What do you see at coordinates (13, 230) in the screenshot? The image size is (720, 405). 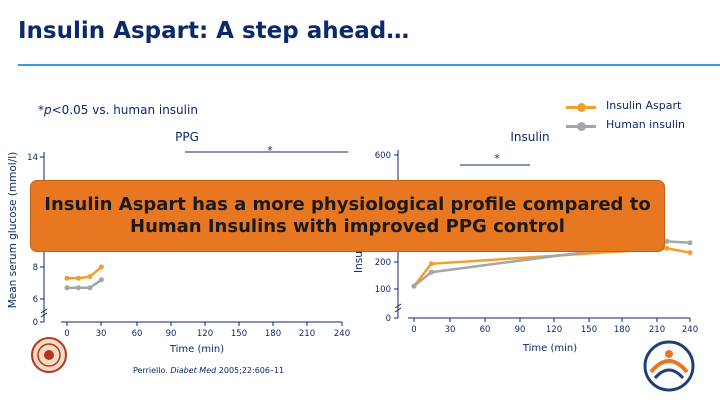 I see `y-axis-label: Mean serum glucose (mmol/l)` at bounding box center [13, 230].